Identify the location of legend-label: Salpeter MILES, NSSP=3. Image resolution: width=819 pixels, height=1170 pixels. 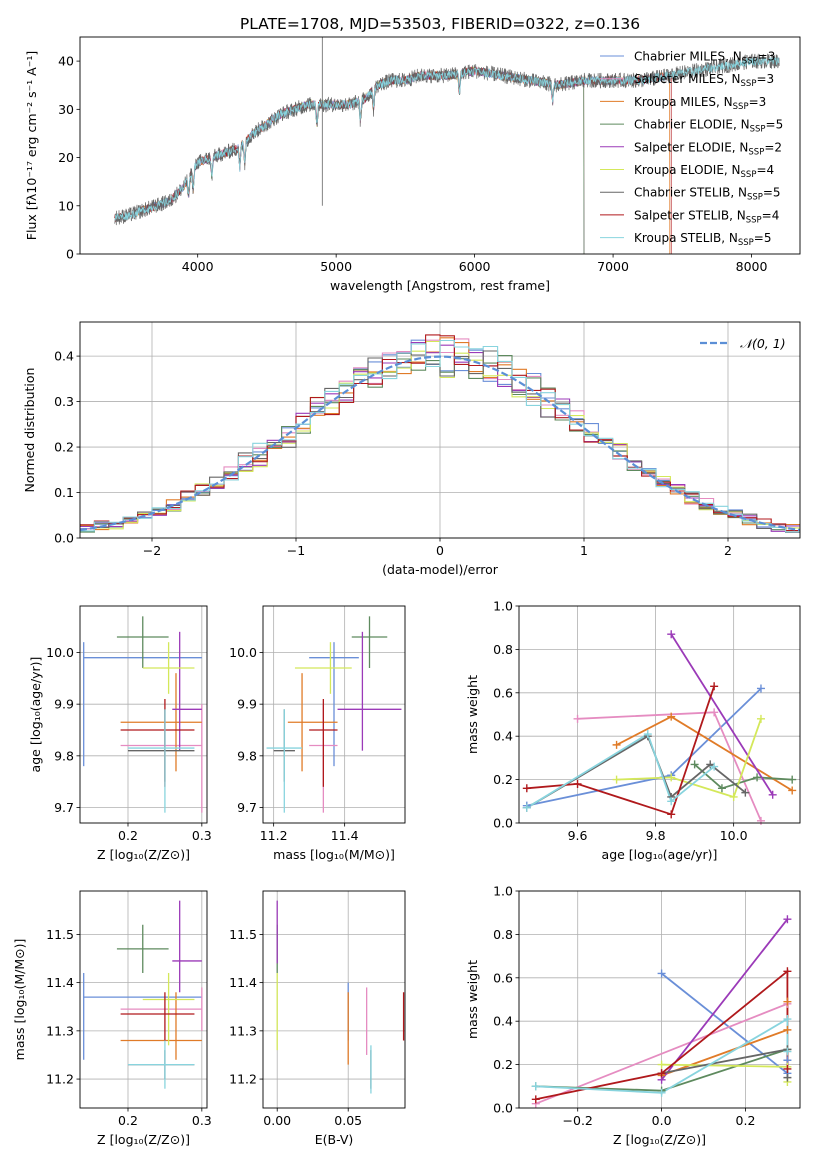
(704, 80).